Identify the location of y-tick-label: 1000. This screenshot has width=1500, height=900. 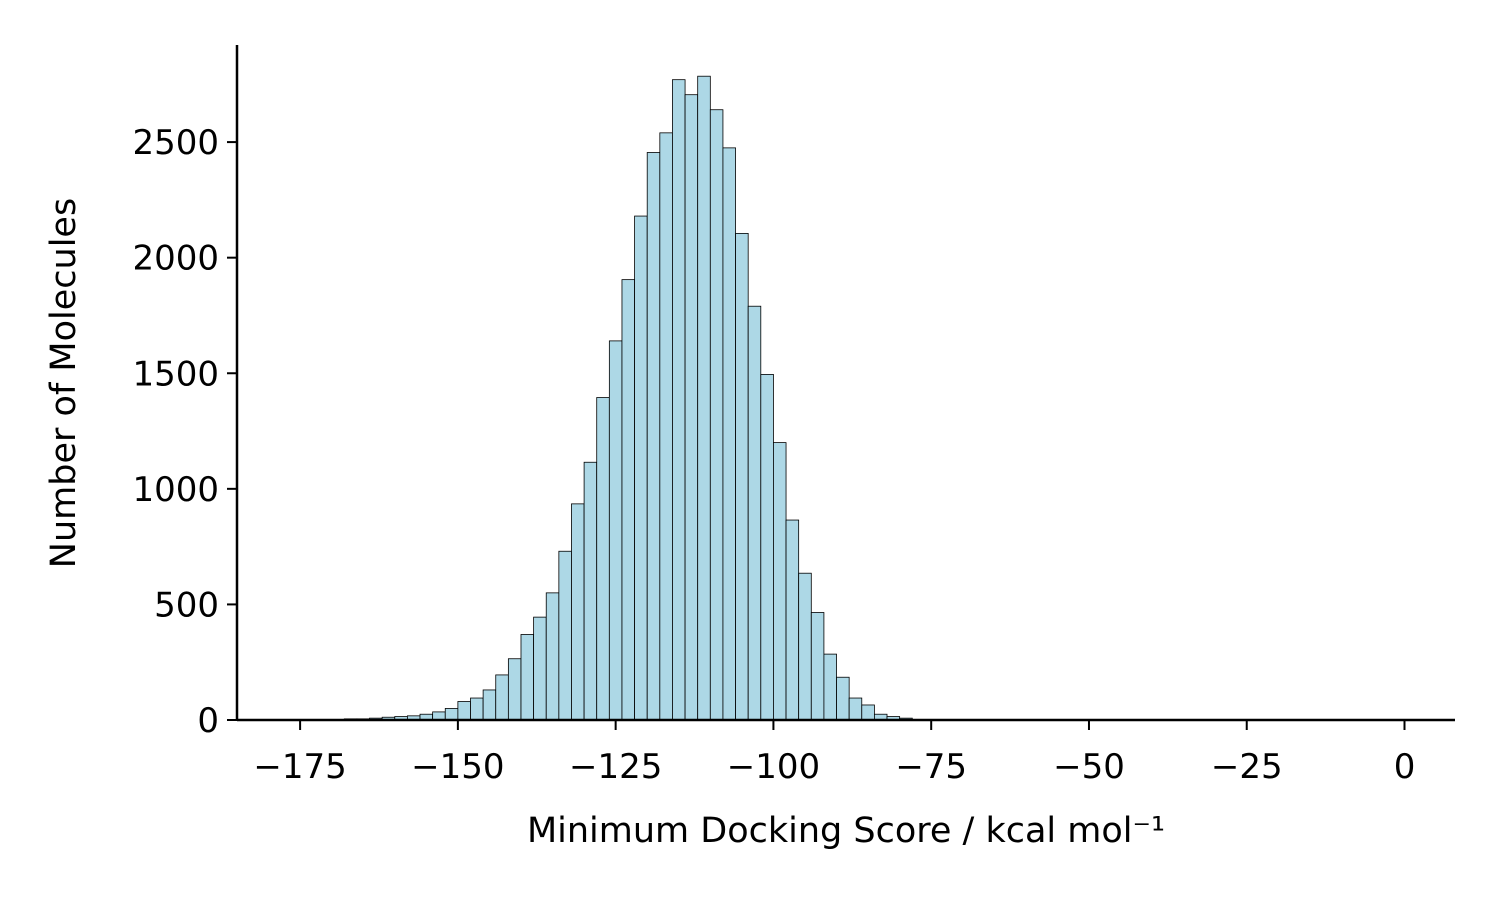
(175, 490).